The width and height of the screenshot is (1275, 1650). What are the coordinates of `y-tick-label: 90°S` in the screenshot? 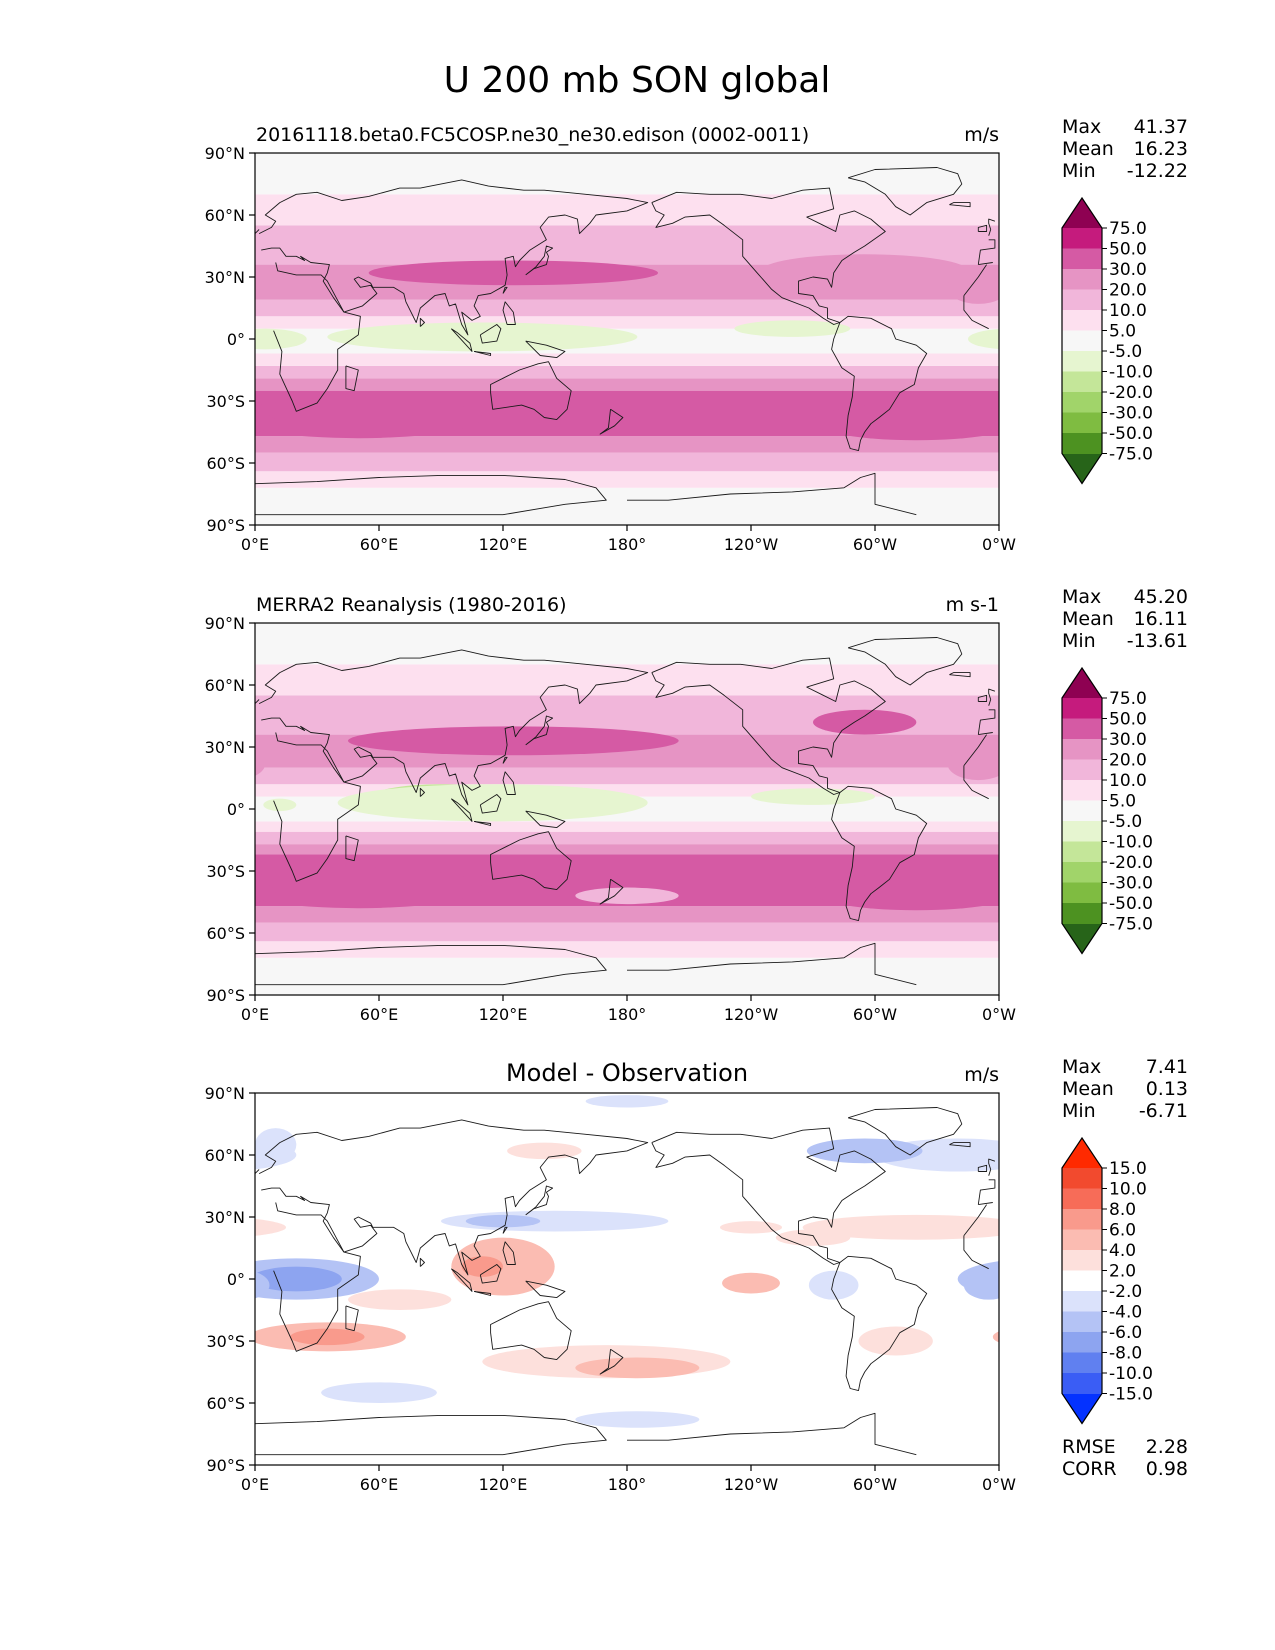 It's located at (225, 525).